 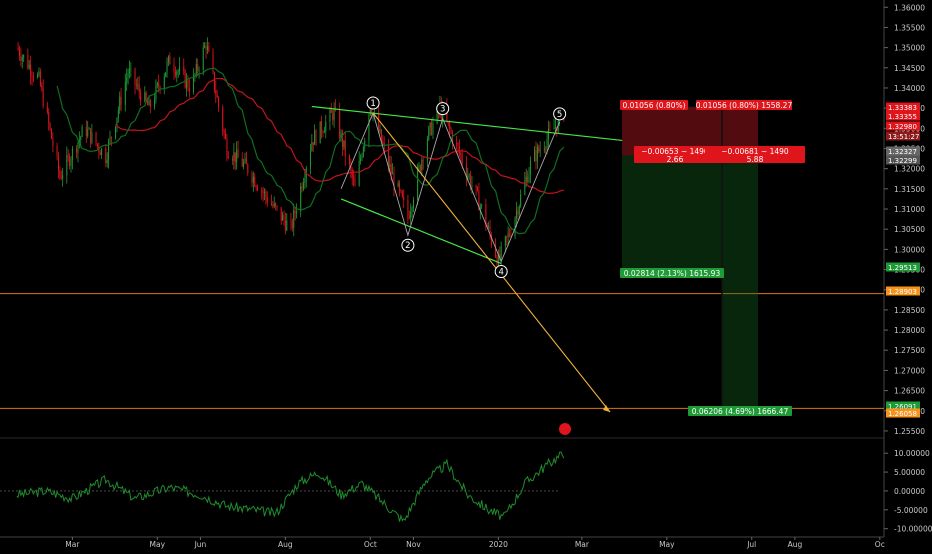 I want to click on price-tag: 1.33383, so click(x=902, y=108).